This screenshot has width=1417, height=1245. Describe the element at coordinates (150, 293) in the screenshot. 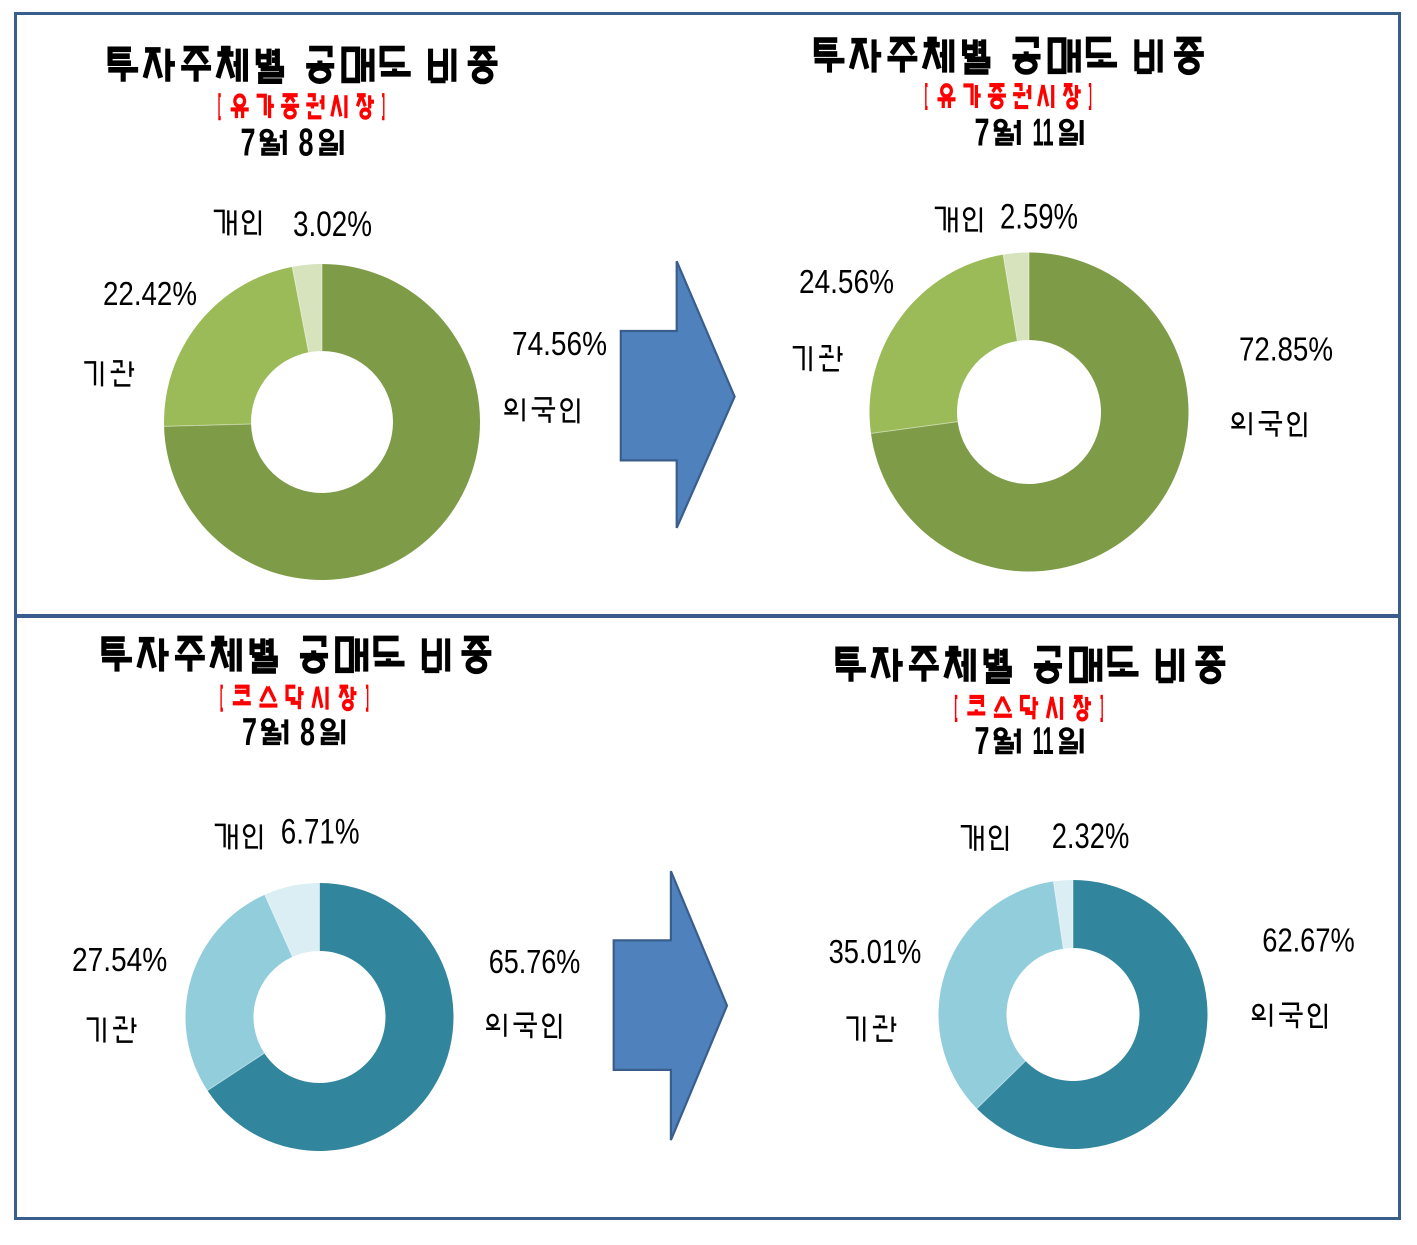

I see `svg-text: 22.42%` at that location.